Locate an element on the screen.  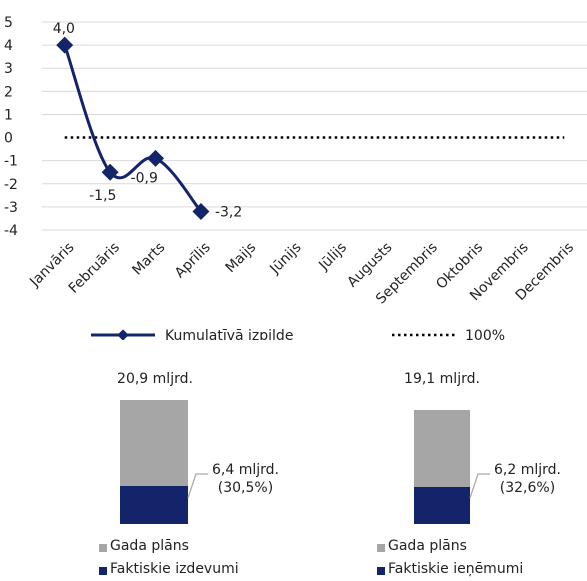
y-tick-label: 5 is located at coordinates (8, 23).